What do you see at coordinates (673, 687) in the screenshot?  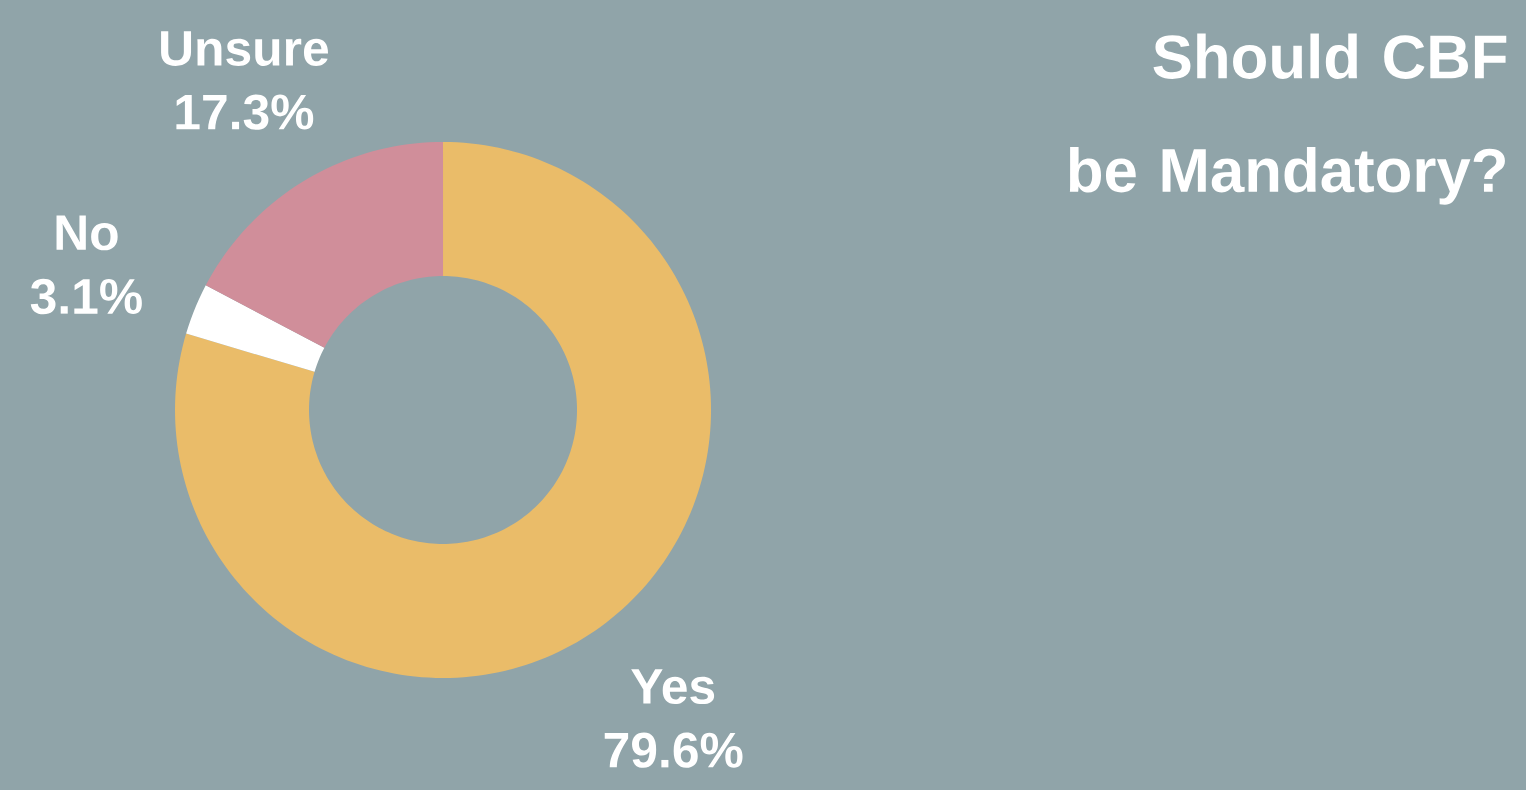 I see `slice-label: Yes` at bounding box center [673, 687].